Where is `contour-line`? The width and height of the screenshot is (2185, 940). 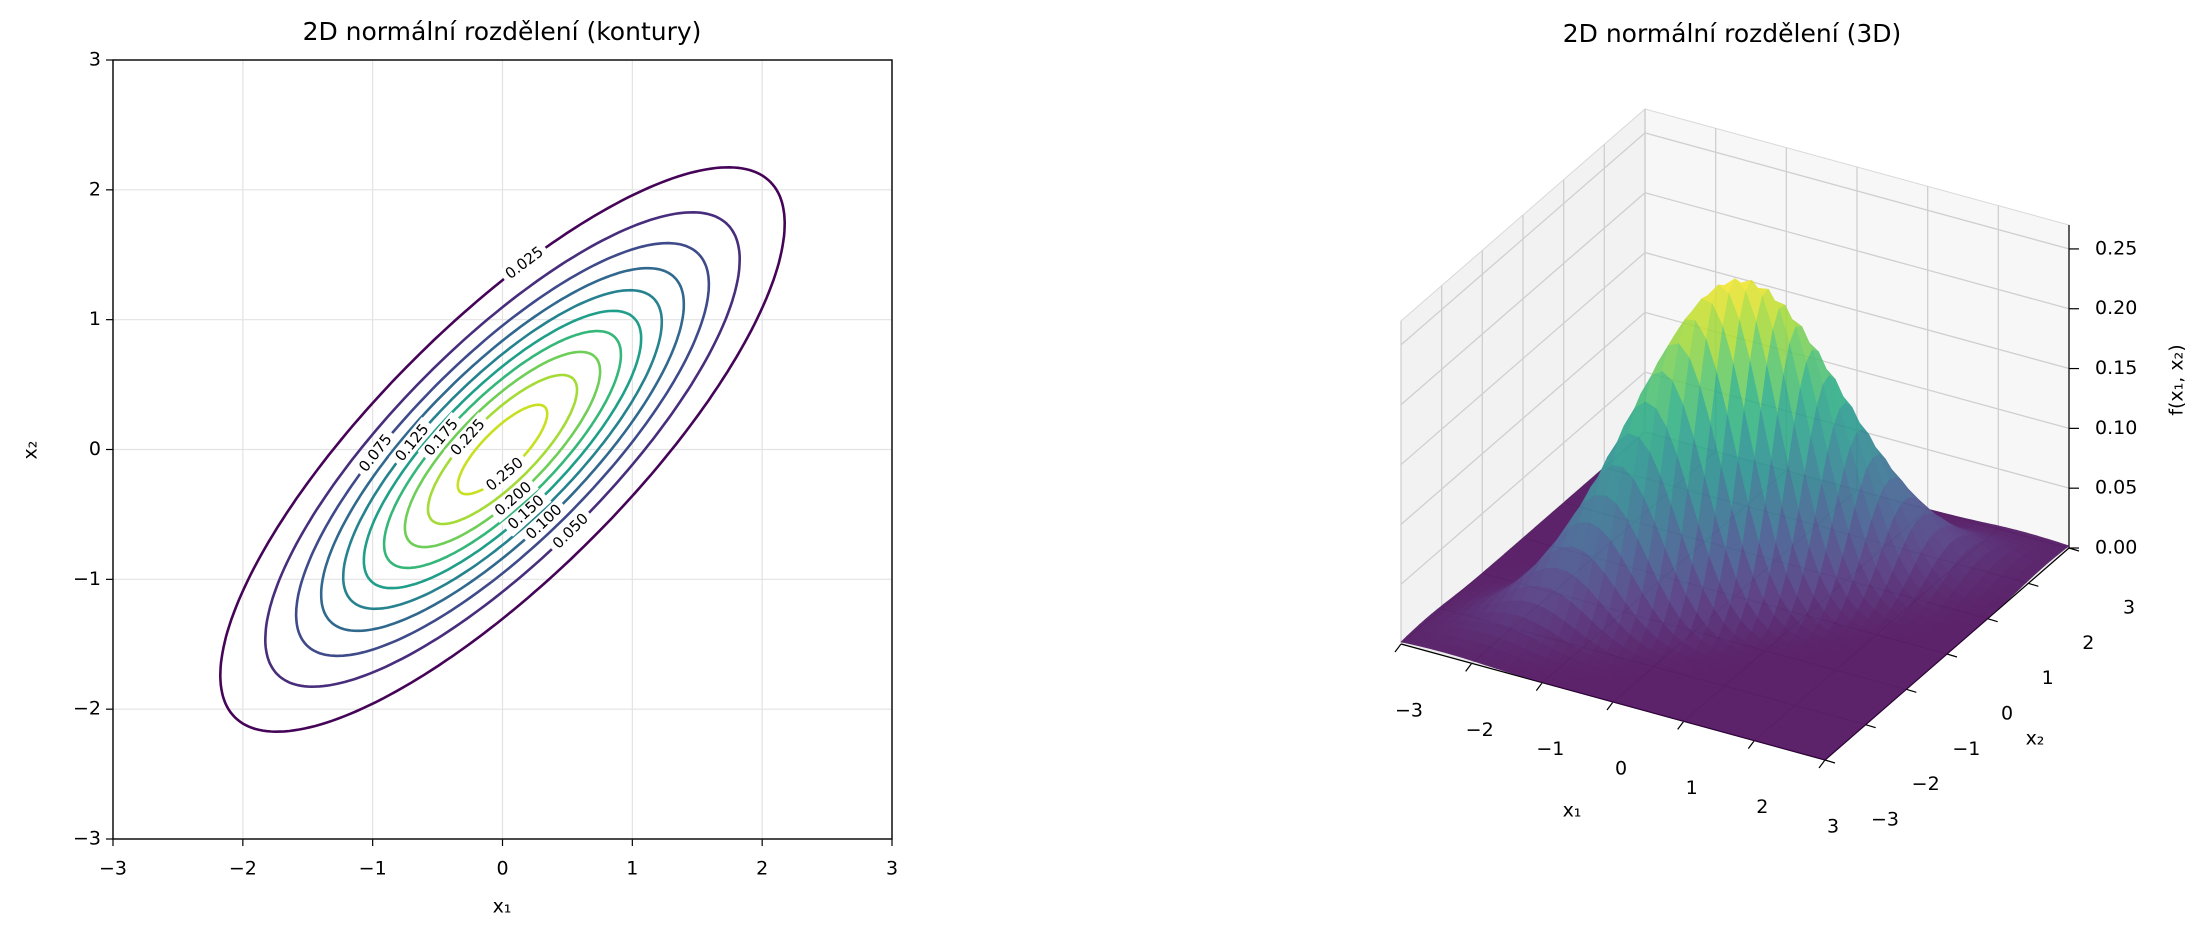
contour-line is located at coordinates (502, 449).